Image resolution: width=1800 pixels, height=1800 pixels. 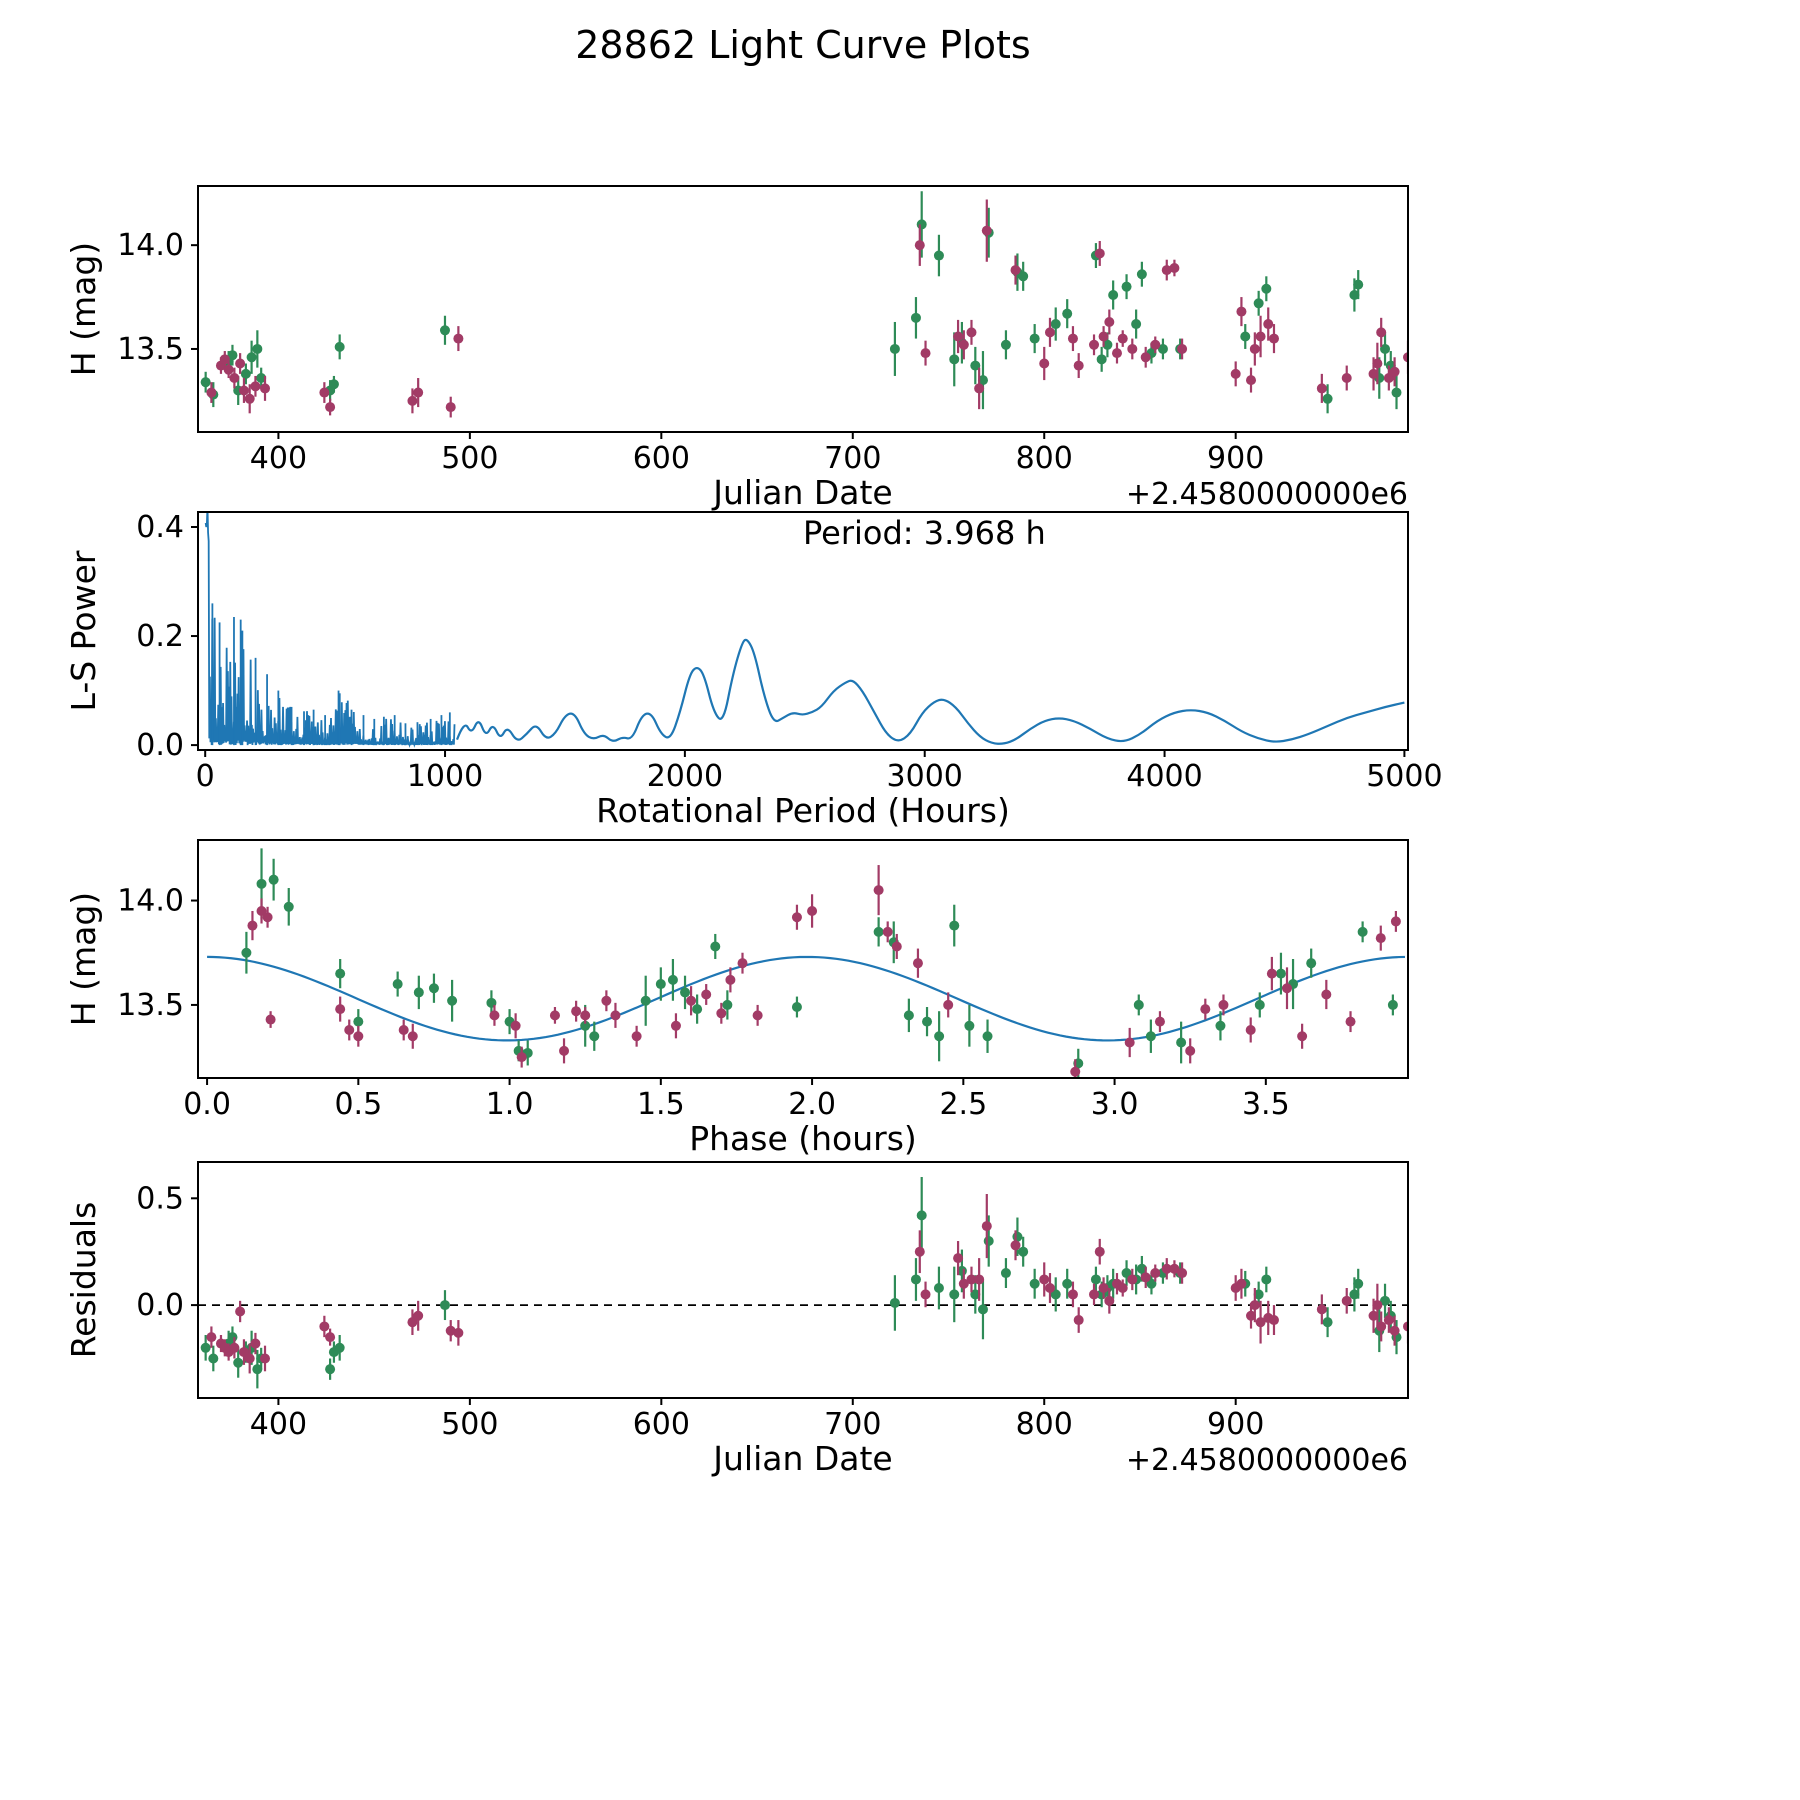 I want to click on periodogram-noise-line, so click(x=330, y=630).